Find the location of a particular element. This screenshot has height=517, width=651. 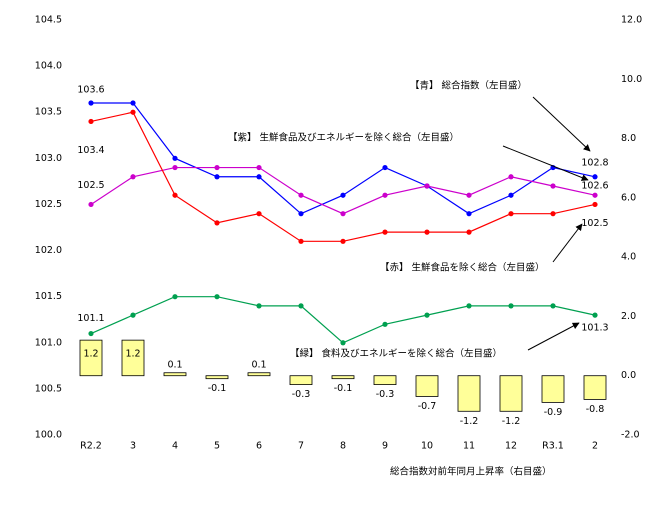

y-tick-label: 102.5 is located at coordinates (48, 204).